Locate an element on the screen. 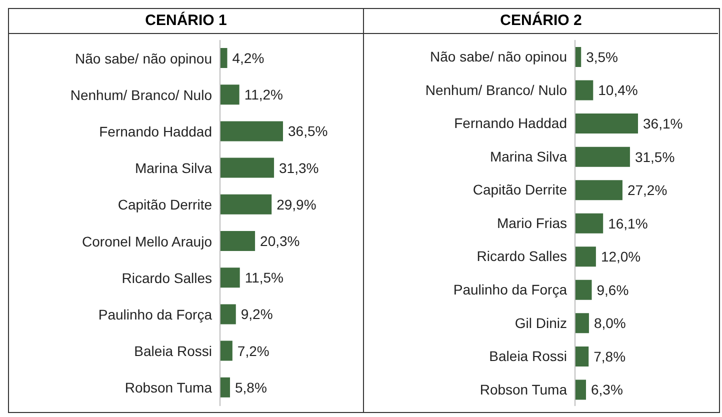 This screenshot has height=417, width=722. data-label: 16,1% is located at coordinates (628, 223).